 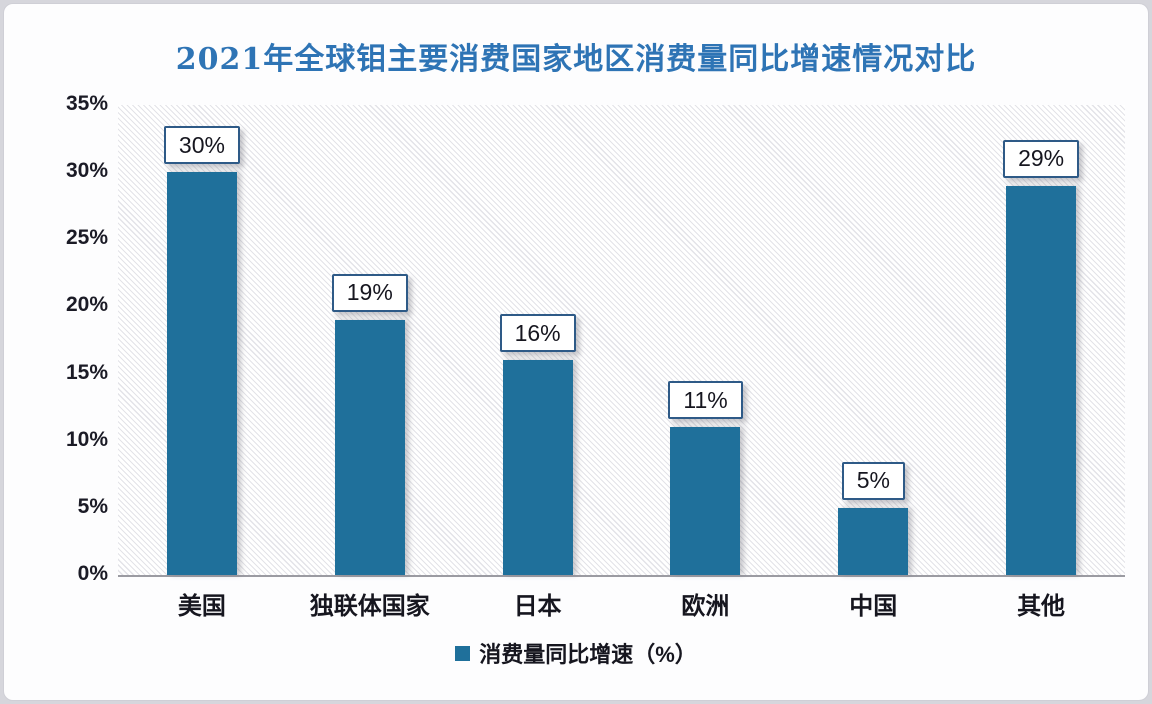 I want to click on legend: 消费量同比增速（%）, so click(x=576, y=653).